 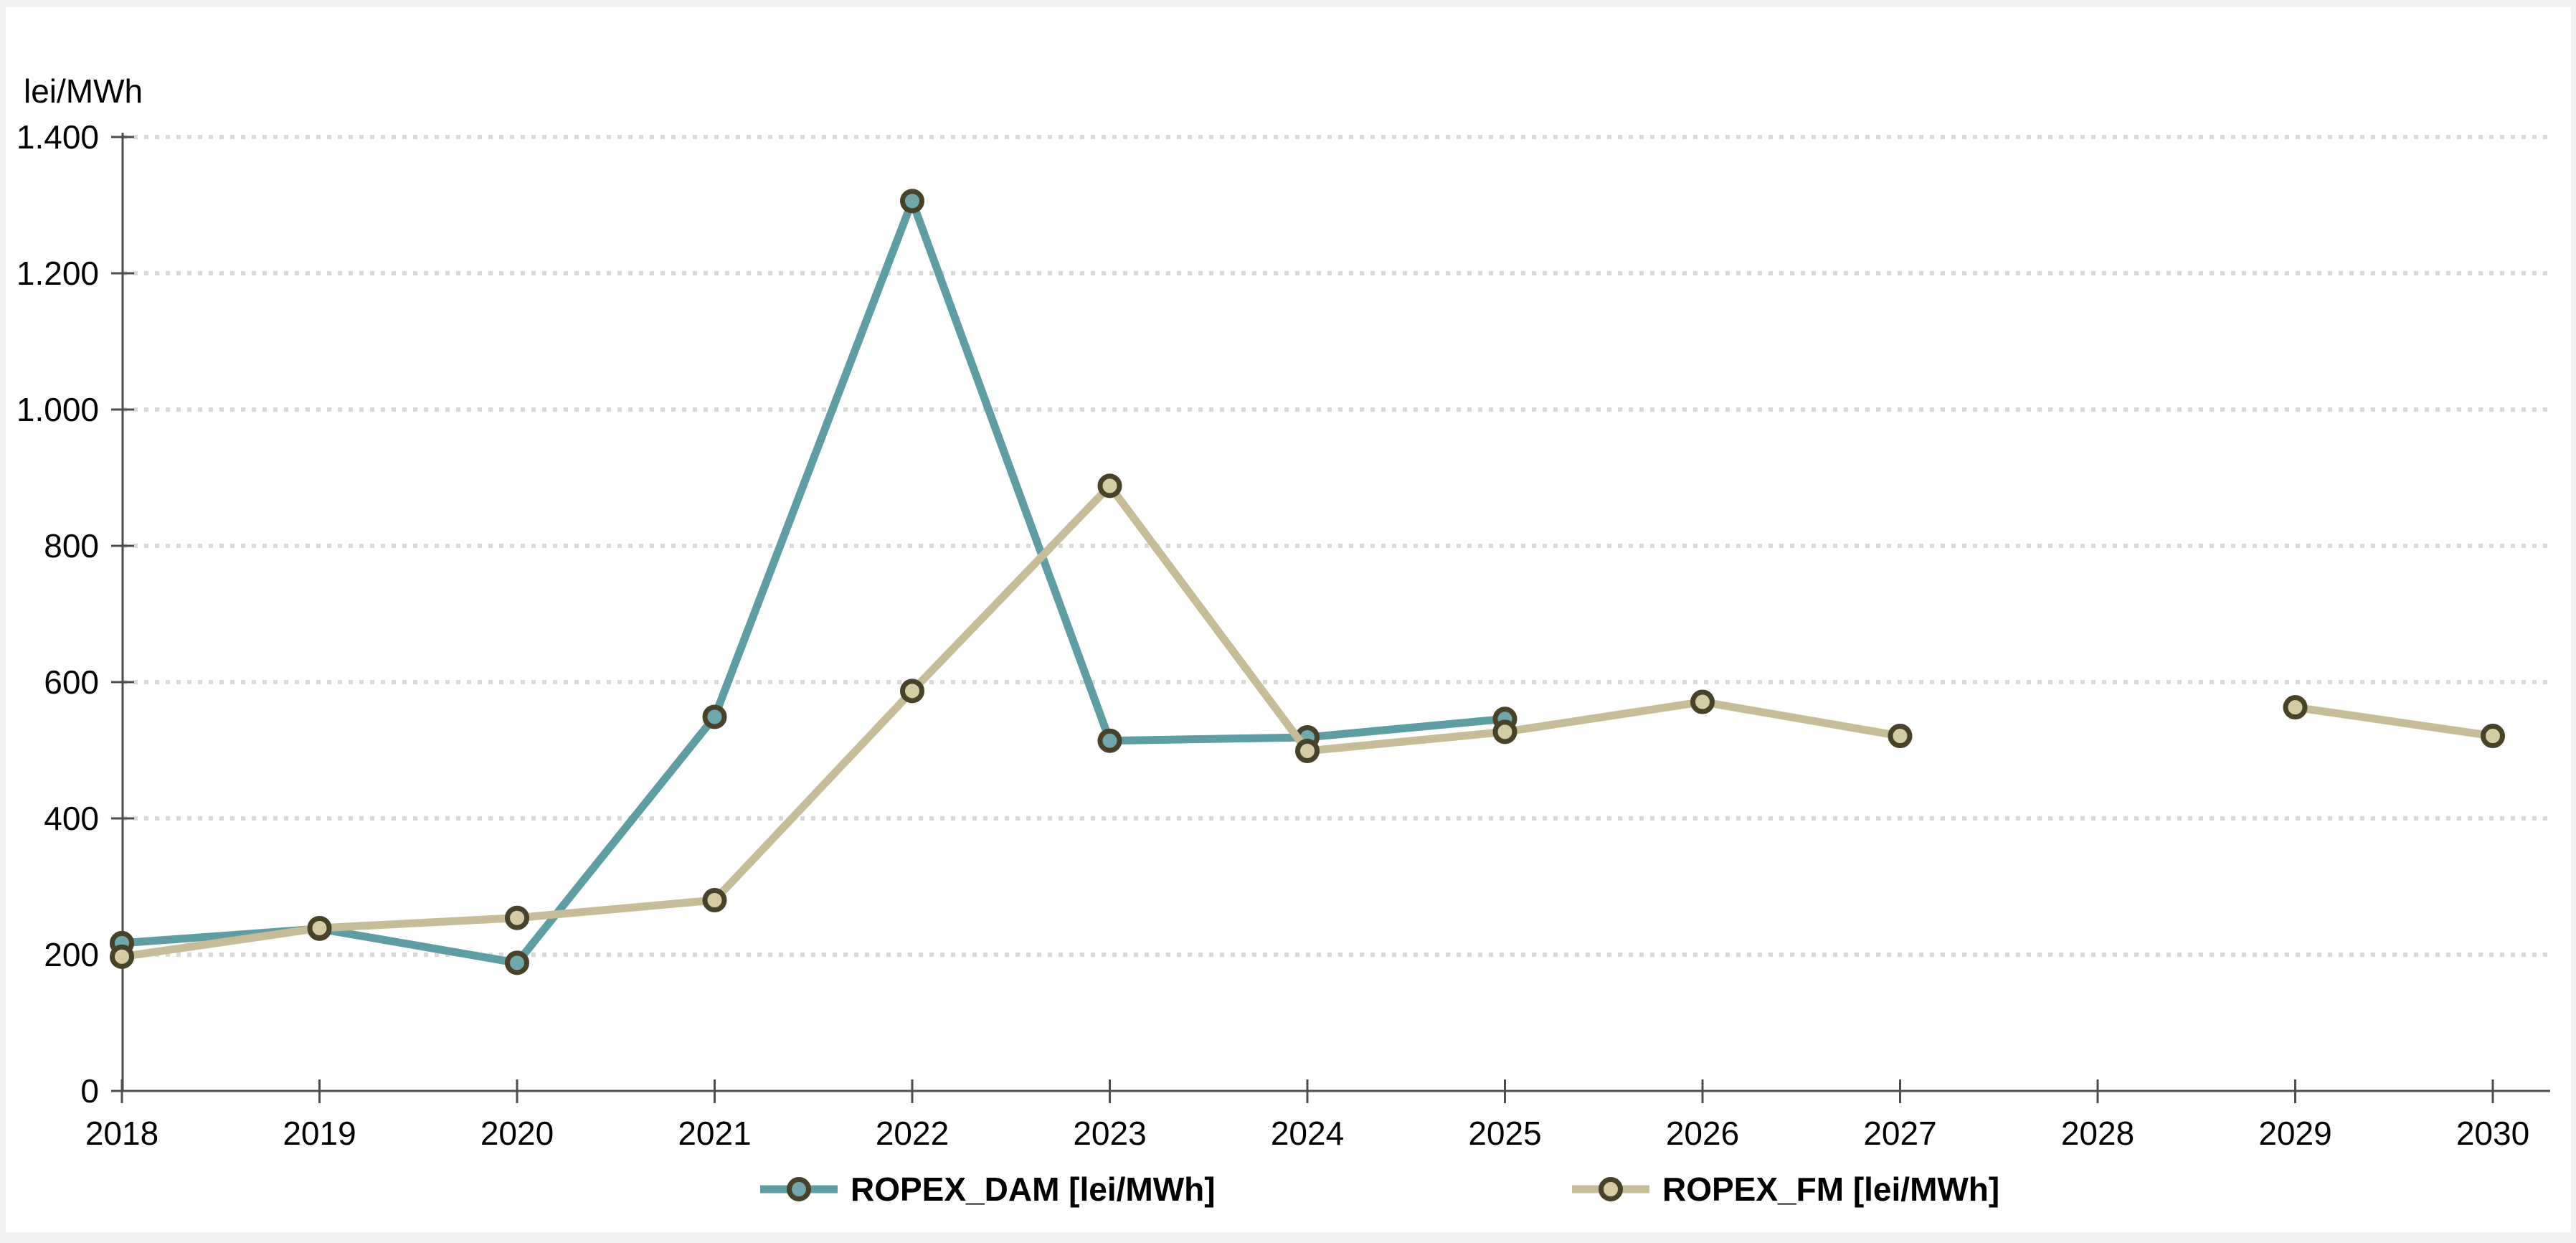 I want to click on x-tick-label-2025: 2025, so click(x=1504, y=1133).